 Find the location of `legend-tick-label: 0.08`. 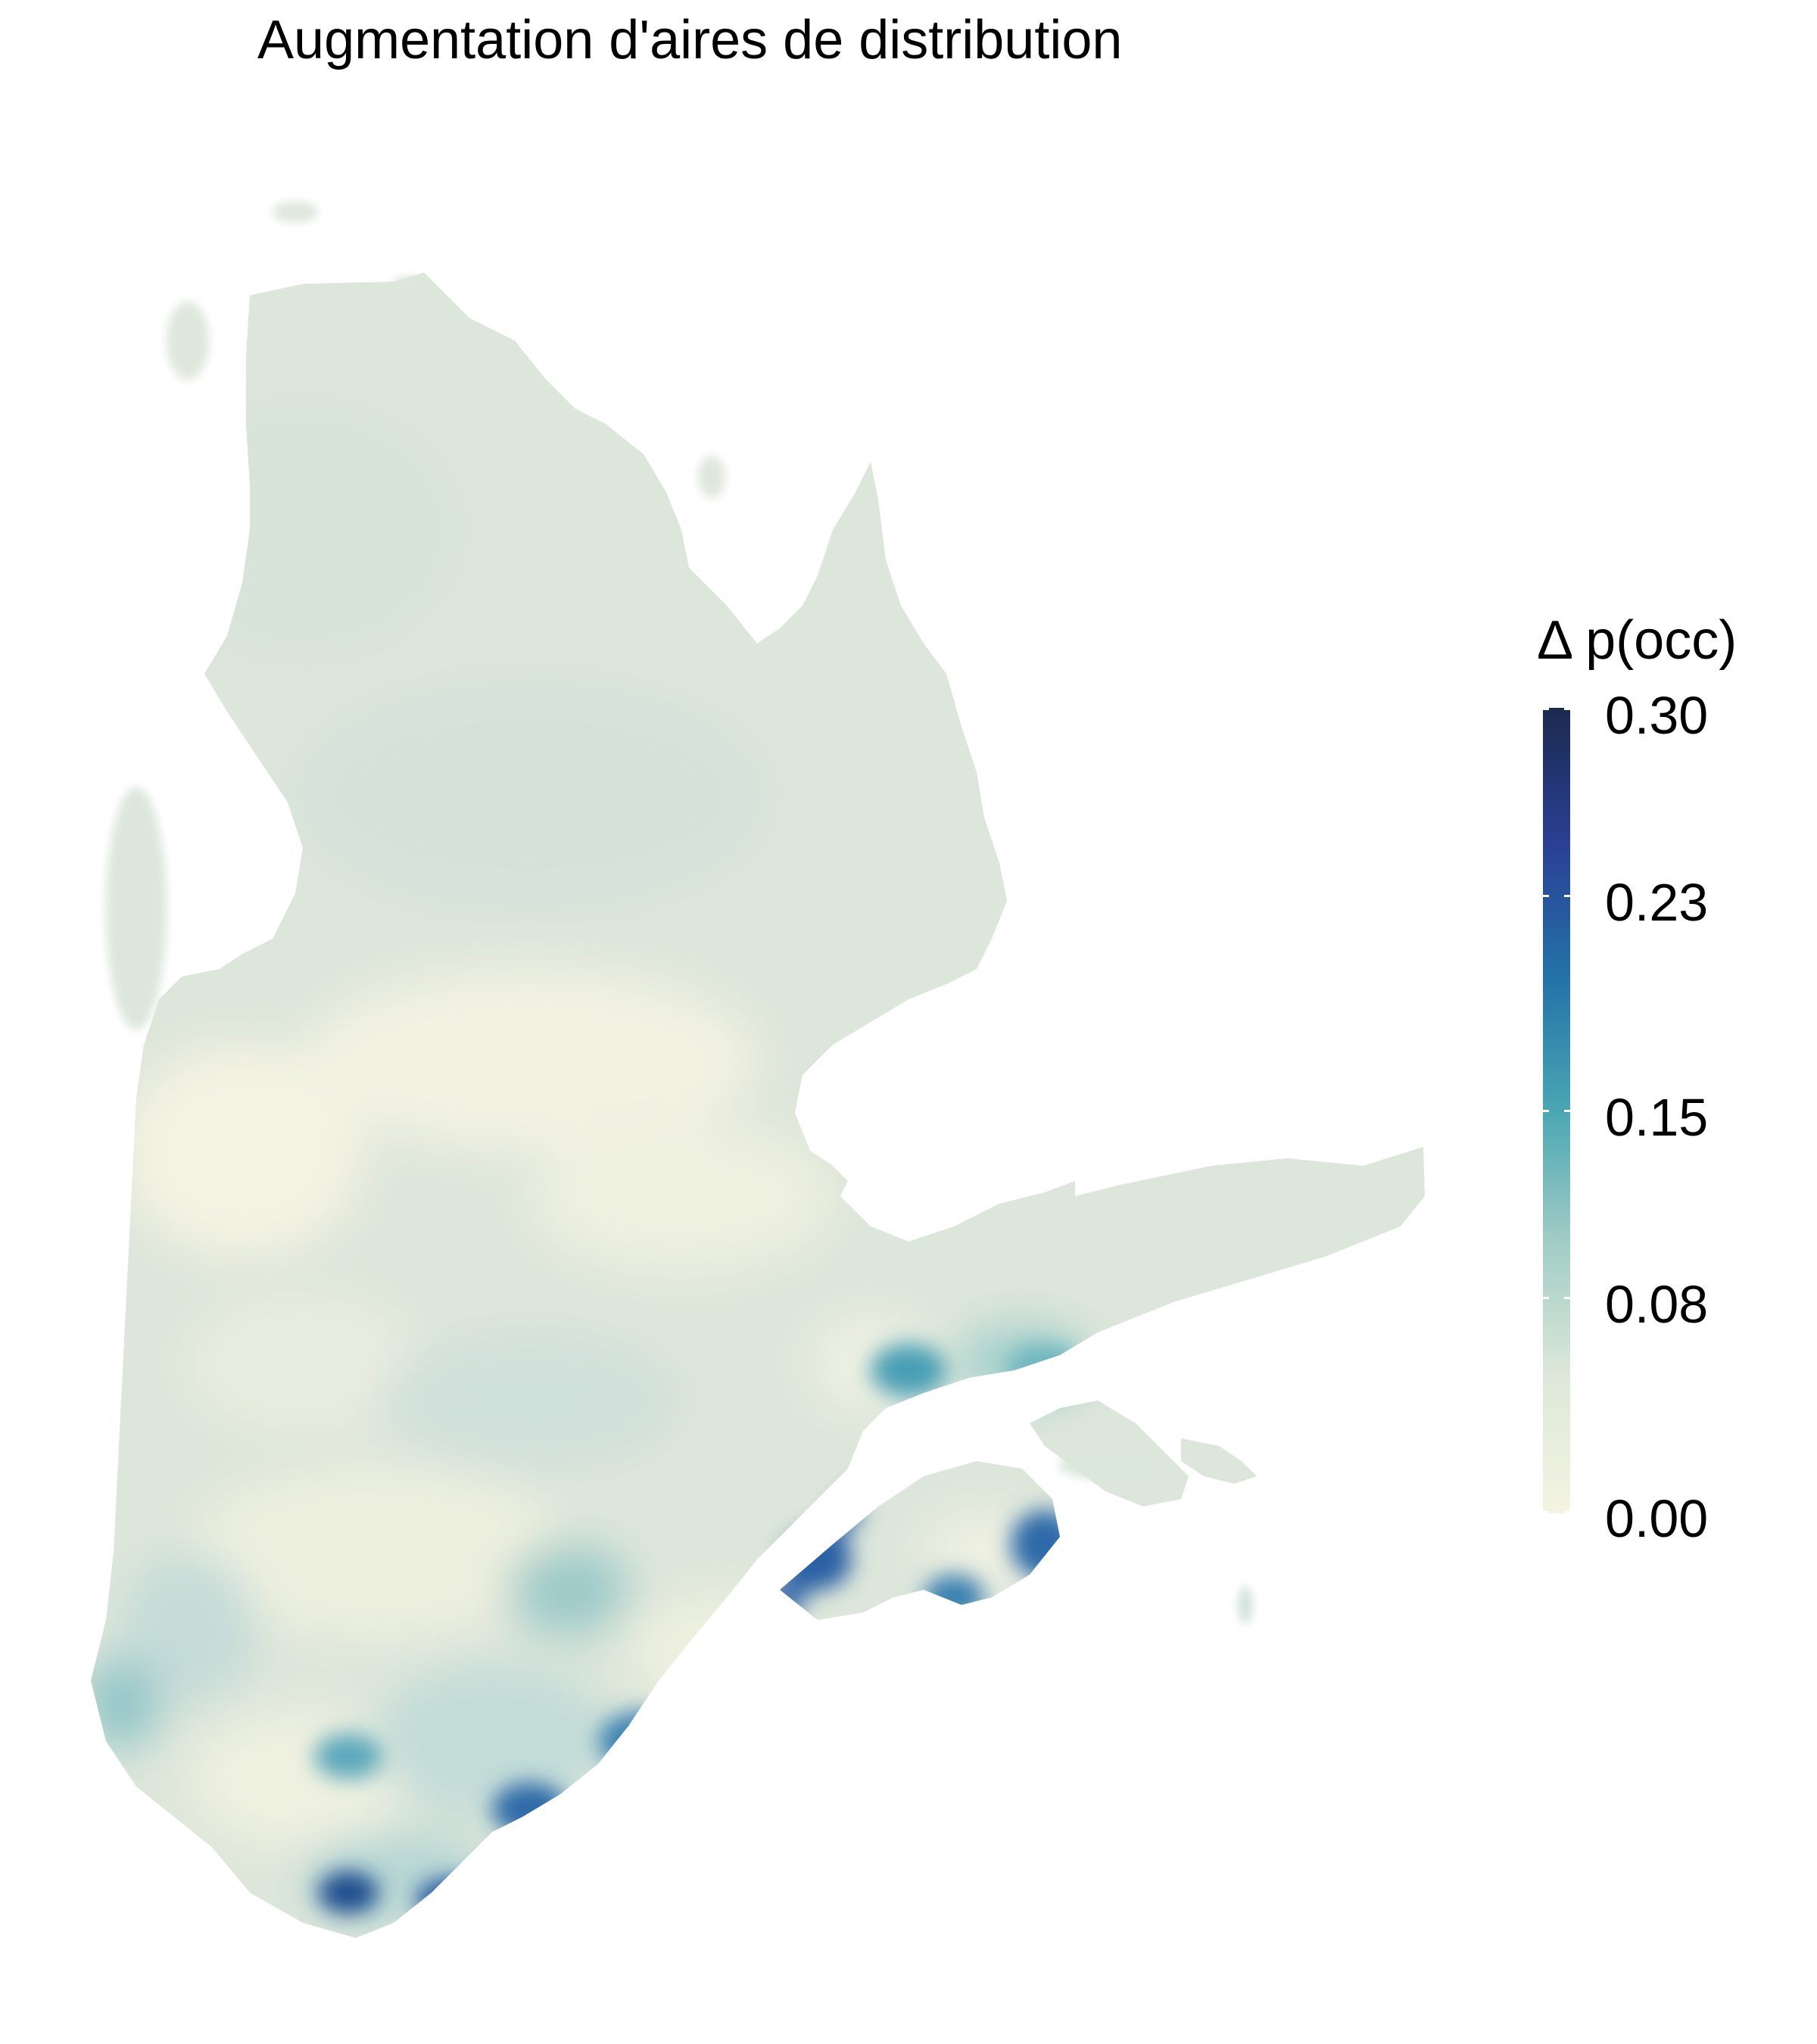

legend-tick-label: 0.08 is located at coordinates (1657, 1304).